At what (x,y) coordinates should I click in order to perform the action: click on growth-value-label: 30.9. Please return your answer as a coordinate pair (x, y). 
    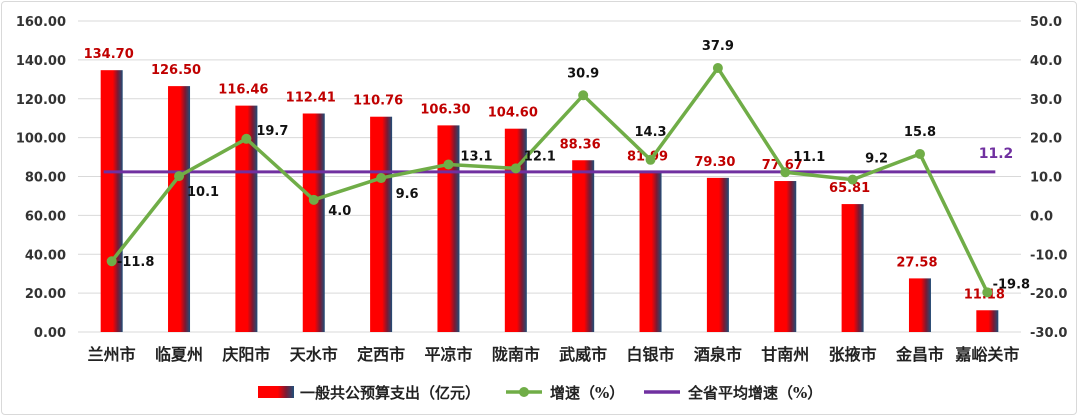
    Looking at the image, I should click on (583, 73).